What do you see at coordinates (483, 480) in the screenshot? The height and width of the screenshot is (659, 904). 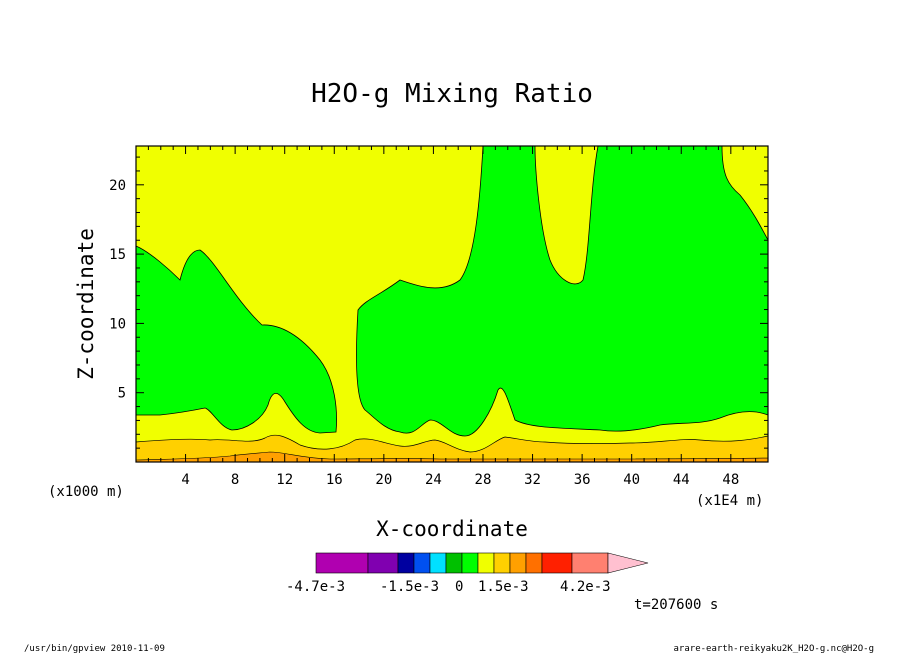 I see `x-tick-label: 28` at bounding box center [483, 480].